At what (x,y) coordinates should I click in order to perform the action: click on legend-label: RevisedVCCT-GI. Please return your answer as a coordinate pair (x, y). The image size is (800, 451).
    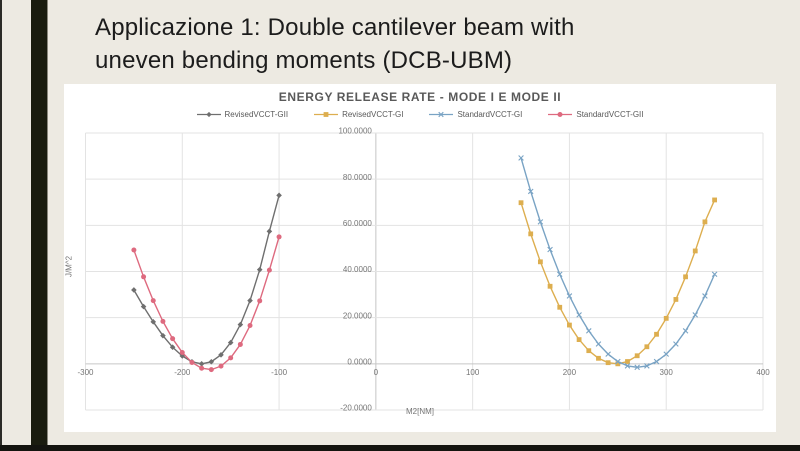
    Looking at the image, I should click on (373, 114).